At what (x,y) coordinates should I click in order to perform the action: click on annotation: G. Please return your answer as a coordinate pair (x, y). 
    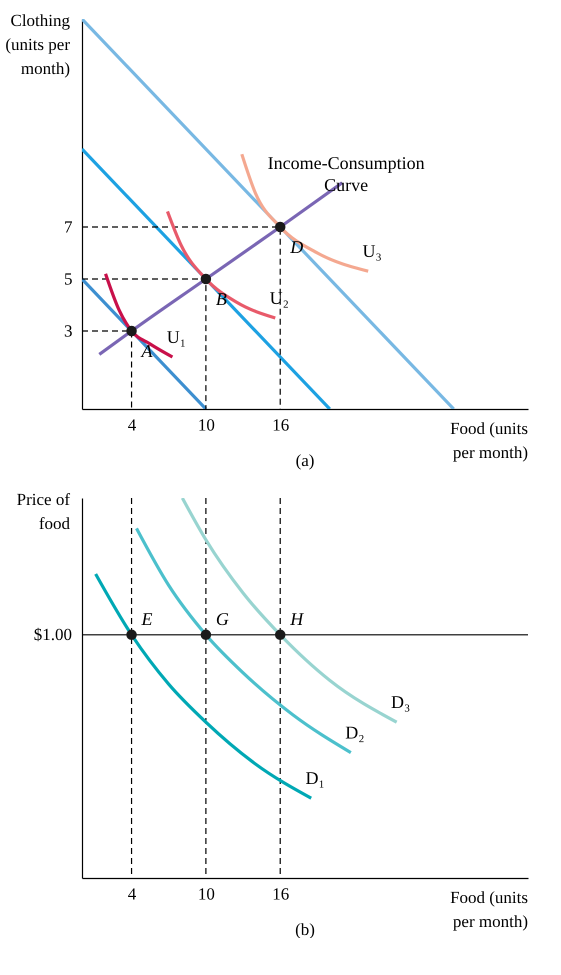
    Looking at the image, I should click on (222, 618).